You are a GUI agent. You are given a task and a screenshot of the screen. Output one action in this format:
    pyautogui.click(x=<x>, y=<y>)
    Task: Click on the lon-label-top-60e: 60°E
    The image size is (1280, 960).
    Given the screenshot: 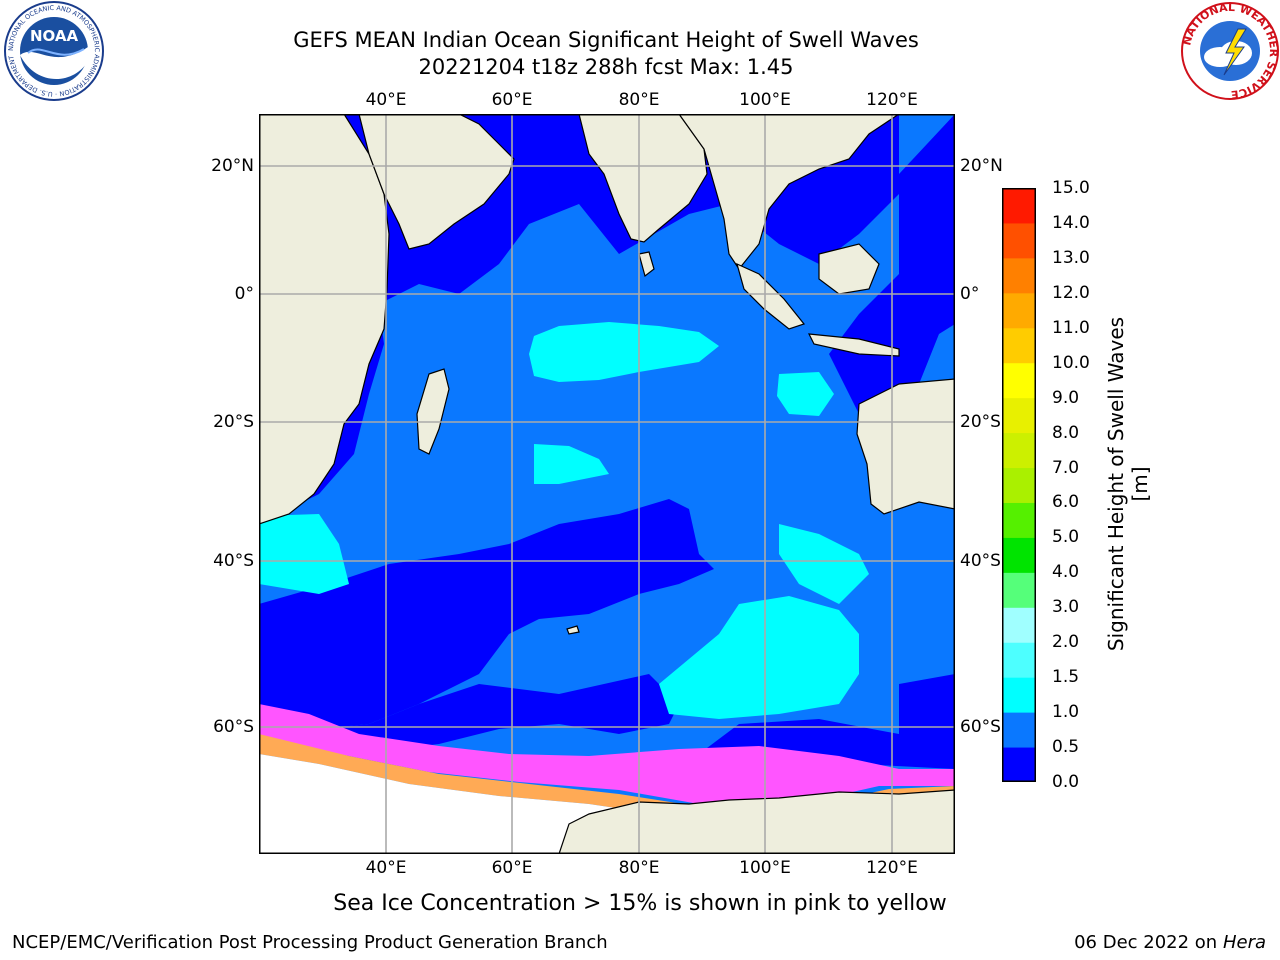 What is the action you would take?
    pyautogui.click(x=512, y=100)
    